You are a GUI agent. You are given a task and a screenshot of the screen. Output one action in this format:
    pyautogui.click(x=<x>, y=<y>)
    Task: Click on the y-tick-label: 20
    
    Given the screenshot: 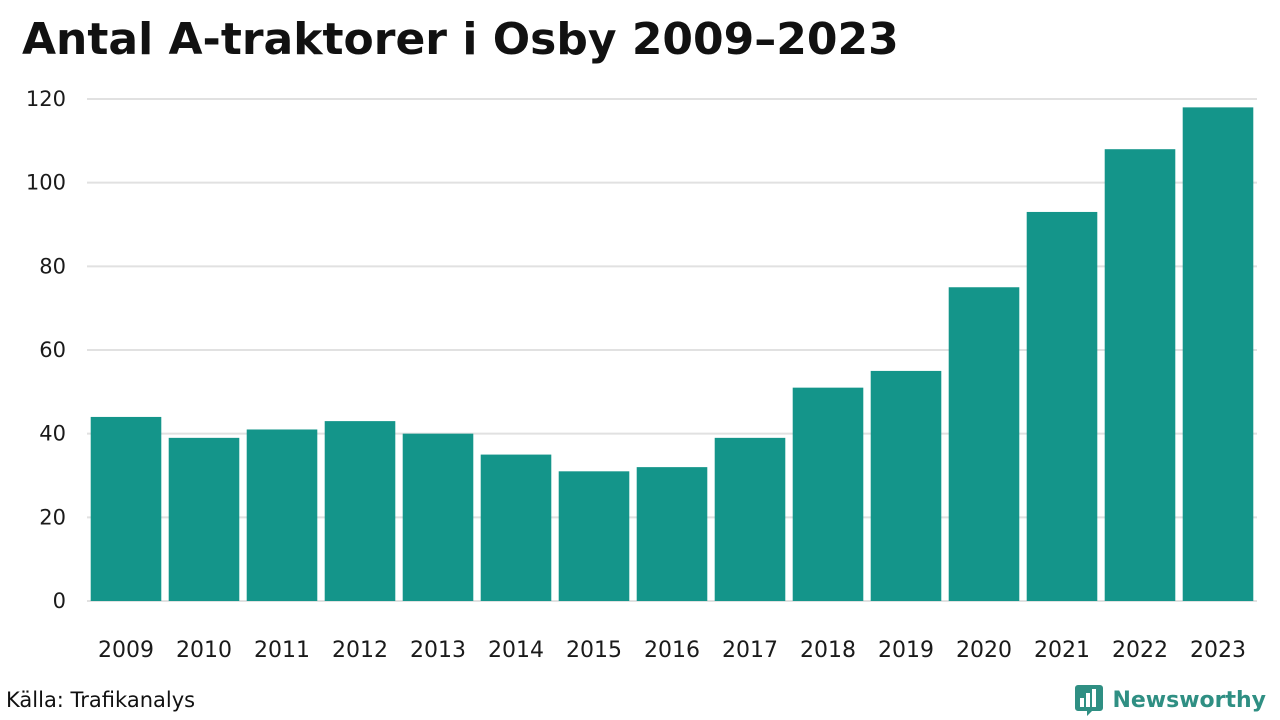 What is the action you would take?
    pyautogui.click(x=52, y=517)
    